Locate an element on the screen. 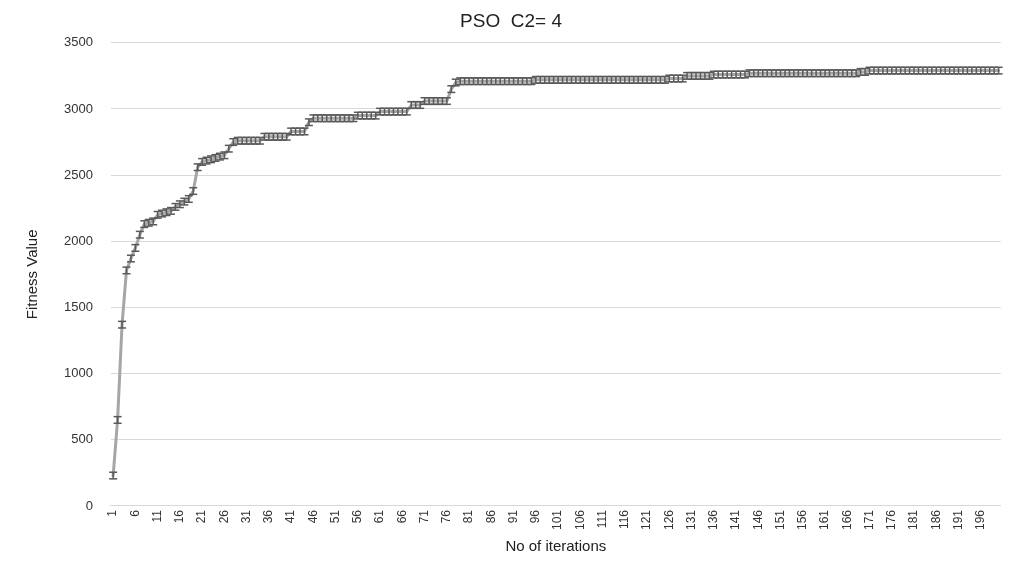  y-tick-label: 2500 is located at coordinates (78, 174).